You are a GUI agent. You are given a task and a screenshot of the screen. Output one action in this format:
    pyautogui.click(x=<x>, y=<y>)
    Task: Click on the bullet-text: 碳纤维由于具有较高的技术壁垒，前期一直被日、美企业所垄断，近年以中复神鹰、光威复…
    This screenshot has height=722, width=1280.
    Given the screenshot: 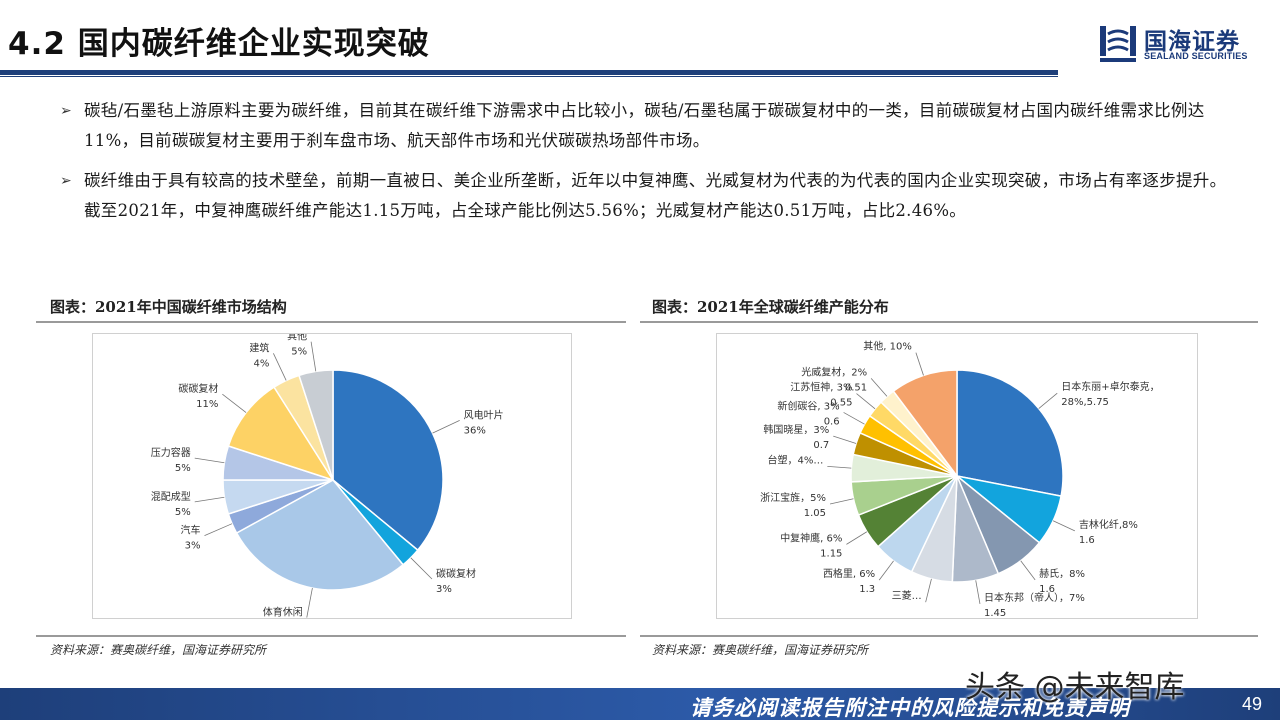 What is the action you would take?
    pyautogui.click(x=655, y=195)
    